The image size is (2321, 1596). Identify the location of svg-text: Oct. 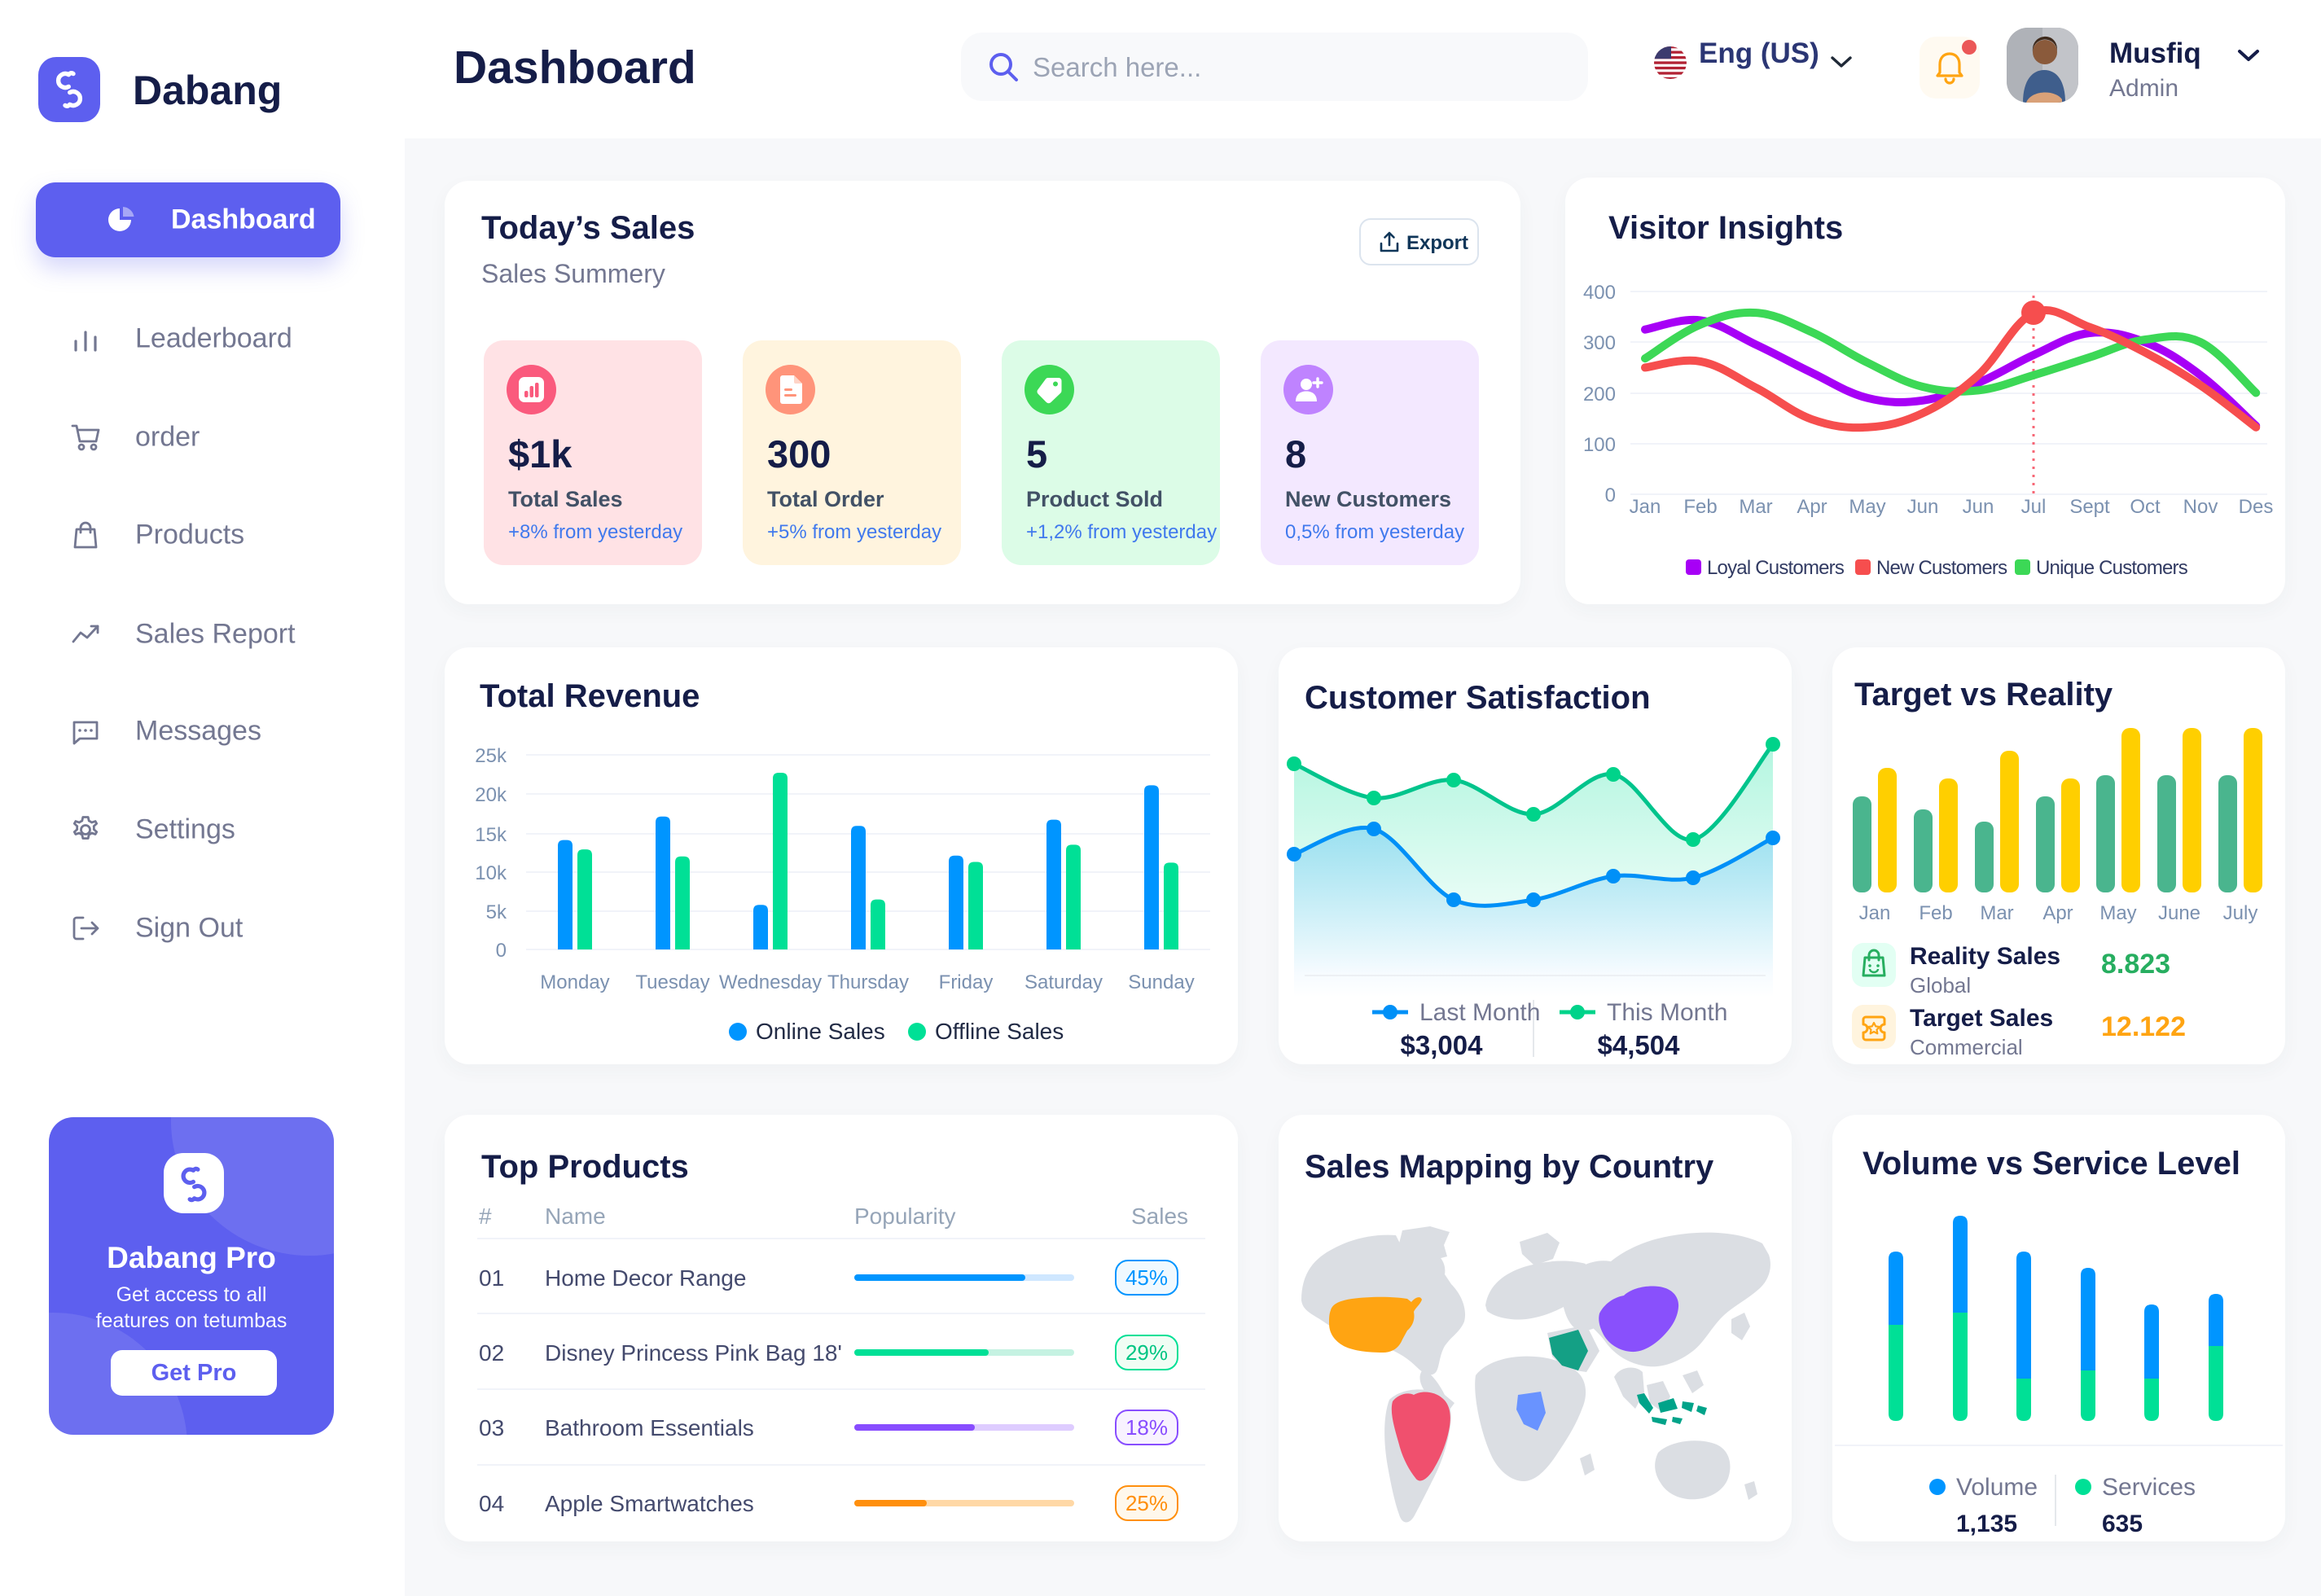
(2145, 507).